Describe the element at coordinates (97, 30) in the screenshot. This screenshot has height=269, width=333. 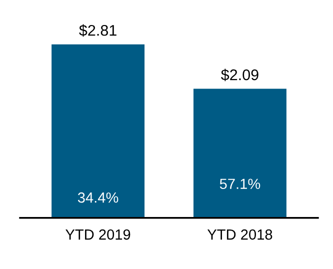
I see `data-label: $2.81` at that location.